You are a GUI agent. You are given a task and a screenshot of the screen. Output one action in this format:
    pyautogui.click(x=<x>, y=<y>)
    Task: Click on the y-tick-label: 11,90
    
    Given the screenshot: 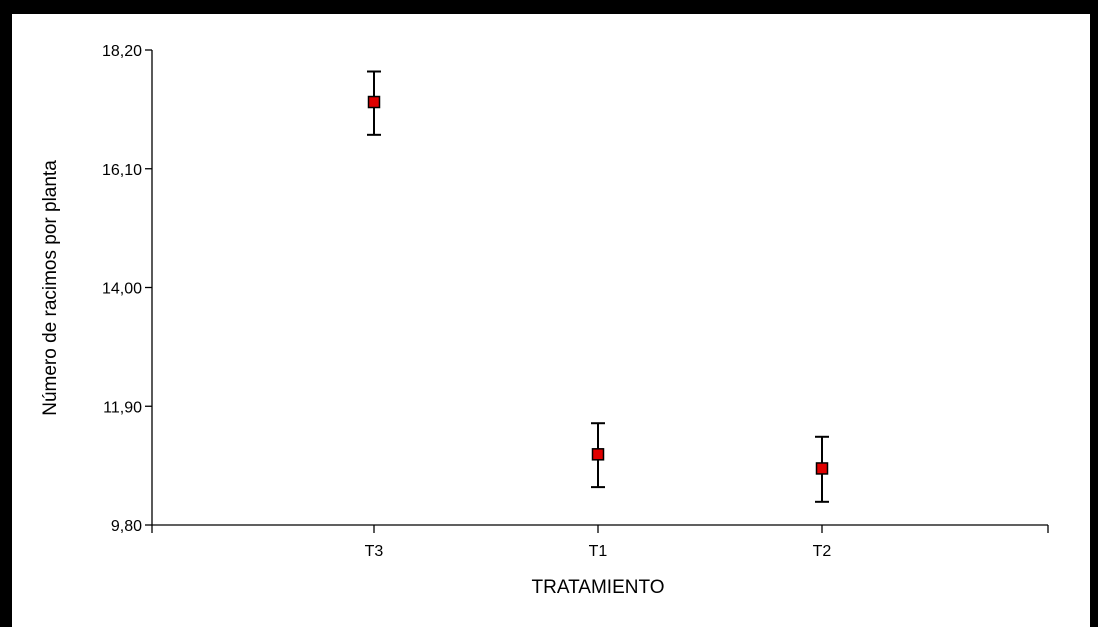 What is the action you would take?
    pyautogui.click(x=122, y=407)
    